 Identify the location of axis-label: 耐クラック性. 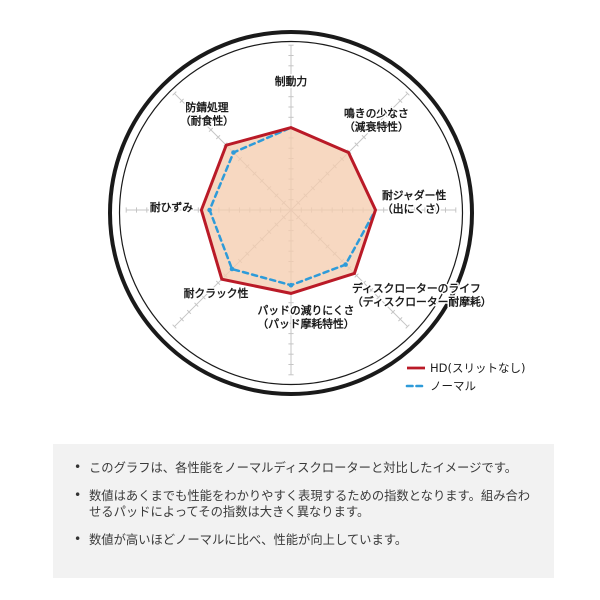
(216, 293).